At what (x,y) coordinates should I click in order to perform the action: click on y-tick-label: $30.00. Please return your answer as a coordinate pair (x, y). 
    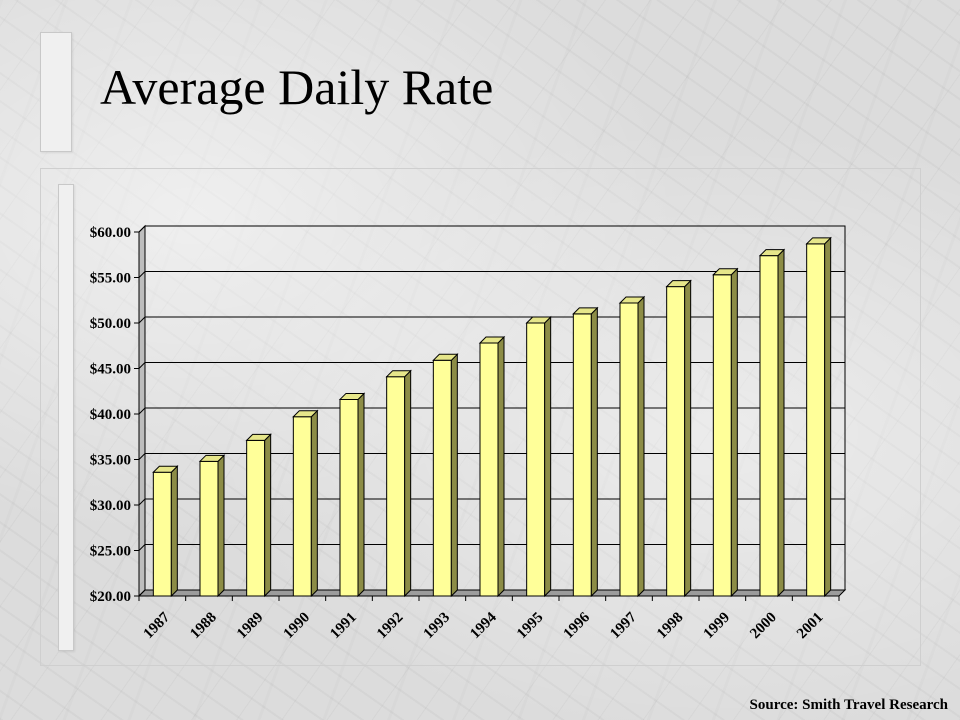
    Looking at the image, I should click on (110, 506).